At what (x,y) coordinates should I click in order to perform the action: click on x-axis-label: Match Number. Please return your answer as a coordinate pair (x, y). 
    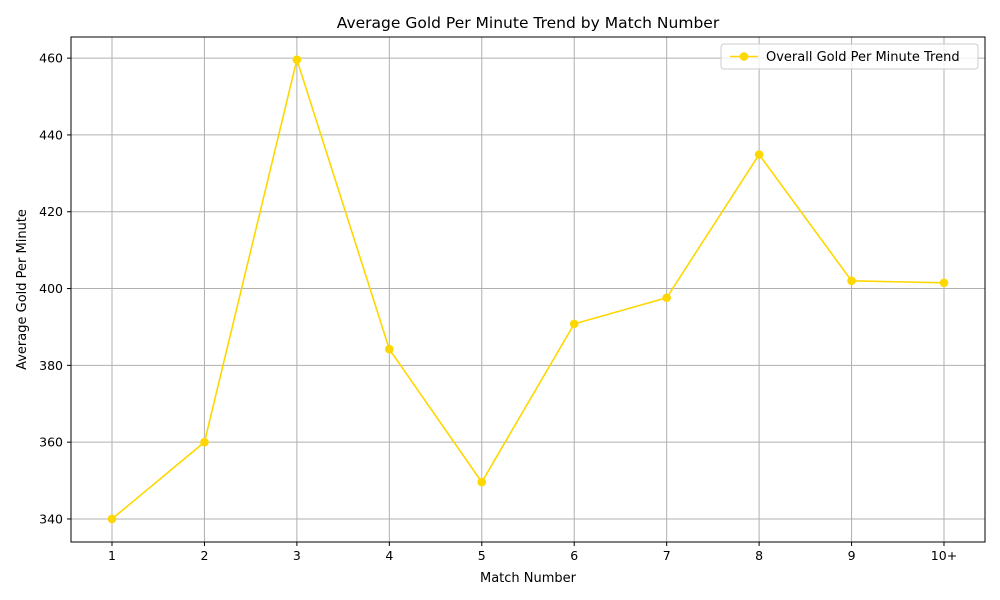
    Looking at the image, I should click on (528, 578).